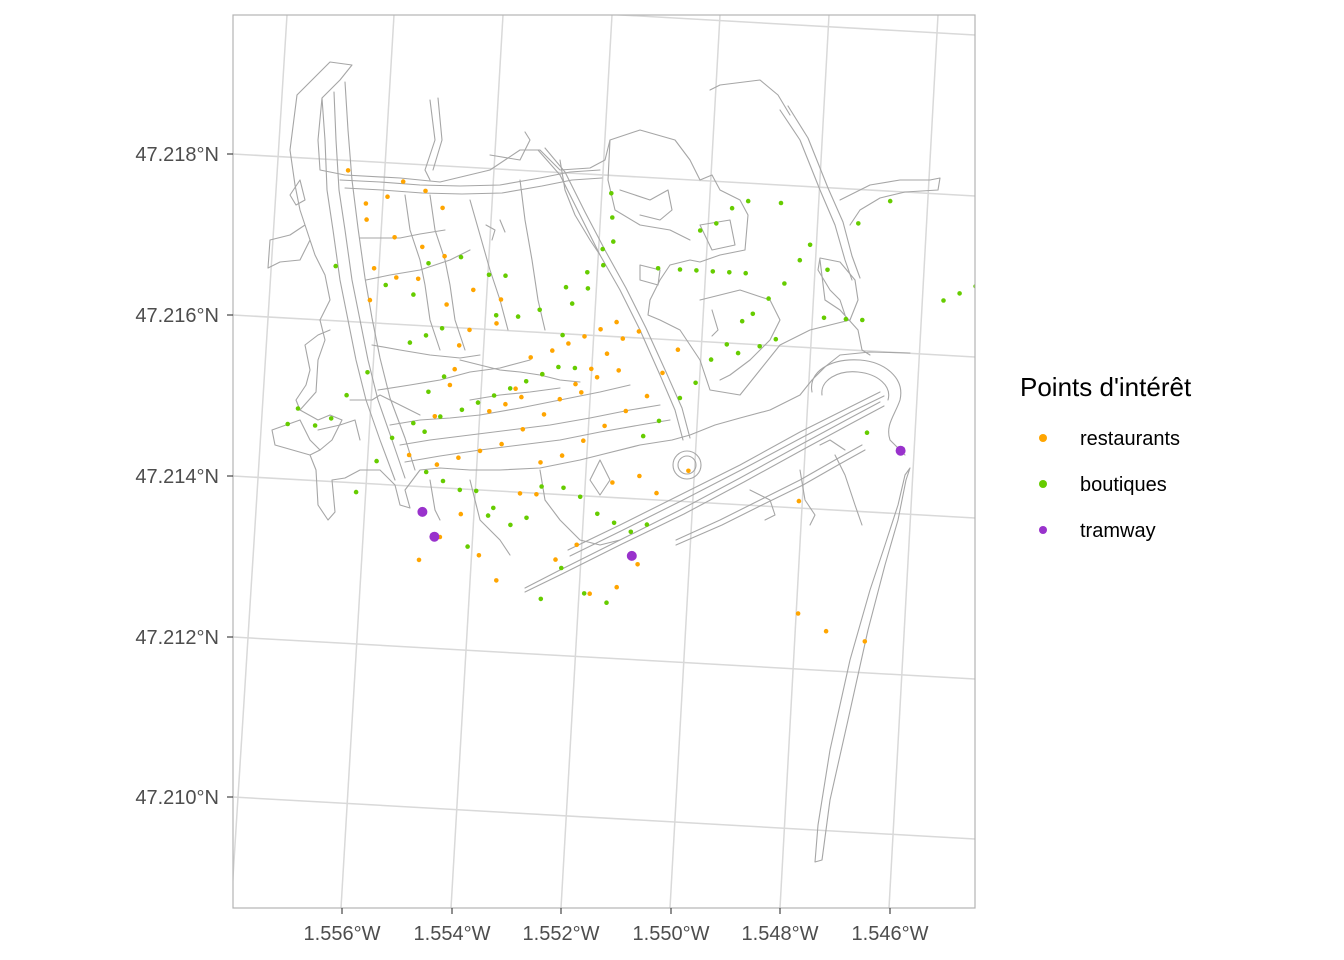  I want to click on roundabout-west, so click(687, 465).